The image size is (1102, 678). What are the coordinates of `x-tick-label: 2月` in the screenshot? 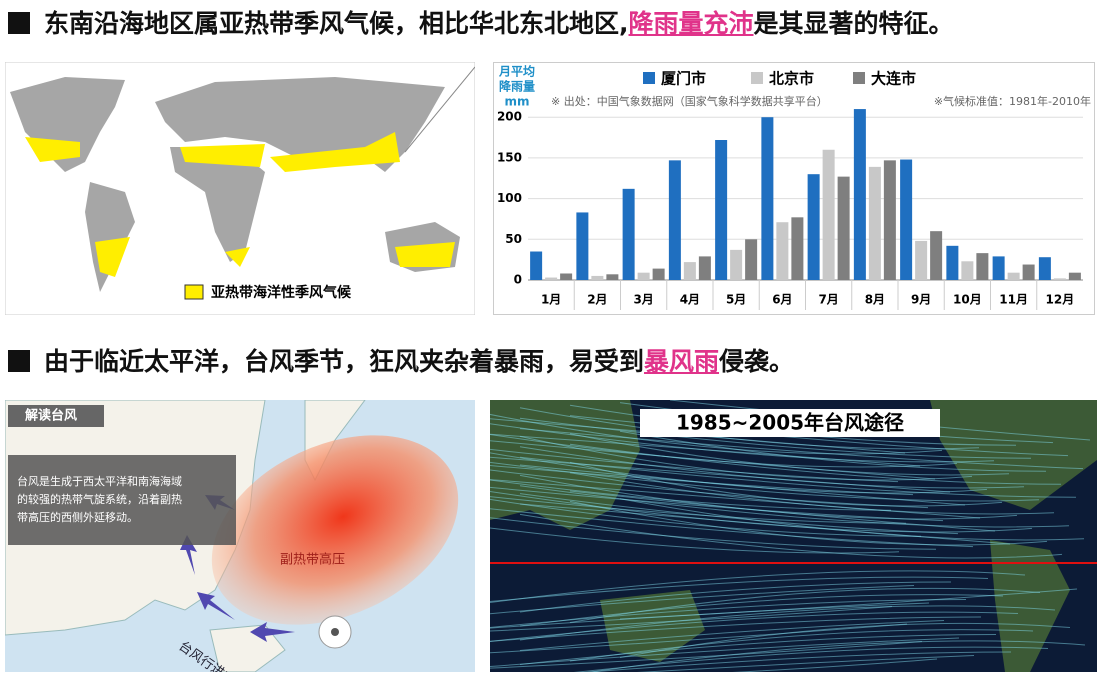 It's located at (597, 300).